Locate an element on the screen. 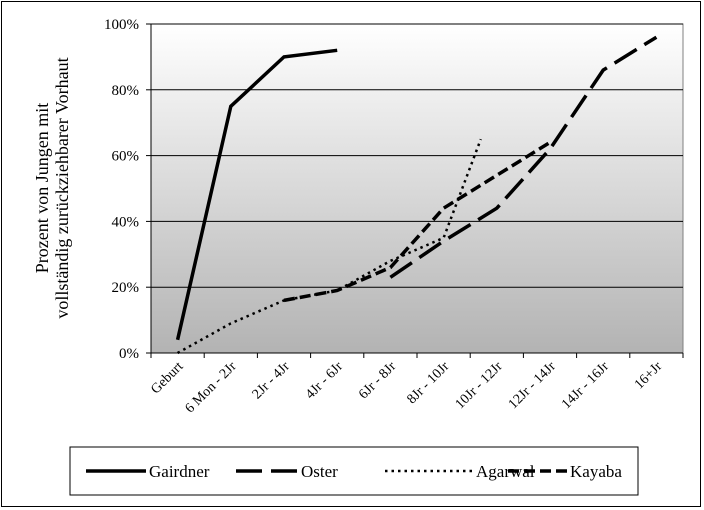  x-tick-label: 2Jr - 4Jr is located at coordinates (271, 380).